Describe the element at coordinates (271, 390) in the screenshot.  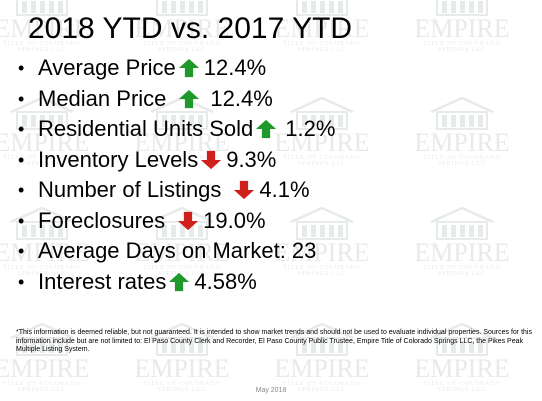
I see `footer-date: May 2018` at that location.